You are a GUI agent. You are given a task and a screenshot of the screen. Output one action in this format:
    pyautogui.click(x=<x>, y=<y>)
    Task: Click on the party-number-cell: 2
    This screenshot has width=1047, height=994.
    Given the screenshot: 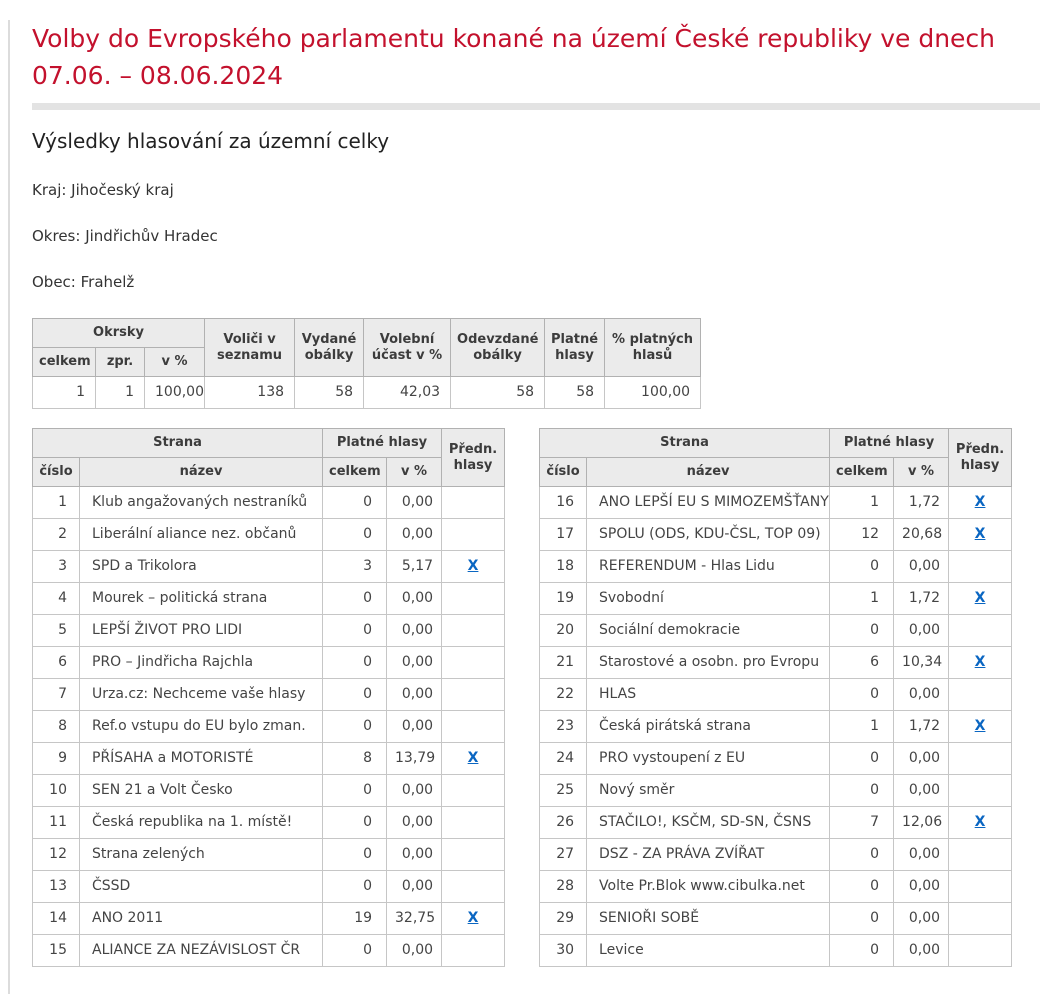 What is the action you would take?
    pyautogui.click(x=56, y=534)
    